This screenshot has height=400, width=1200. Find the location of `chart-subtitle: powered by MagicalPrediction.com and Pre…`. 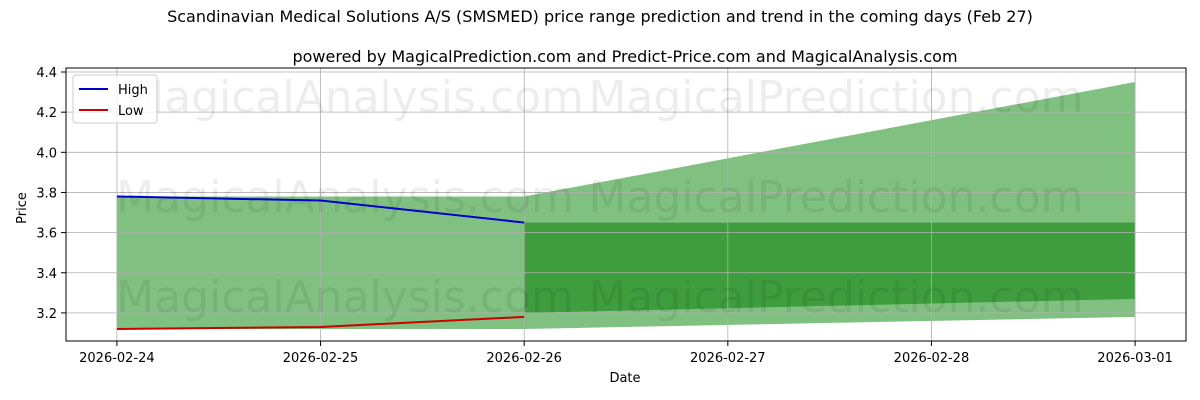

chart-subtitle: powered by MagicalPrediction.com and Pre… is located at coordinates (624, 56).